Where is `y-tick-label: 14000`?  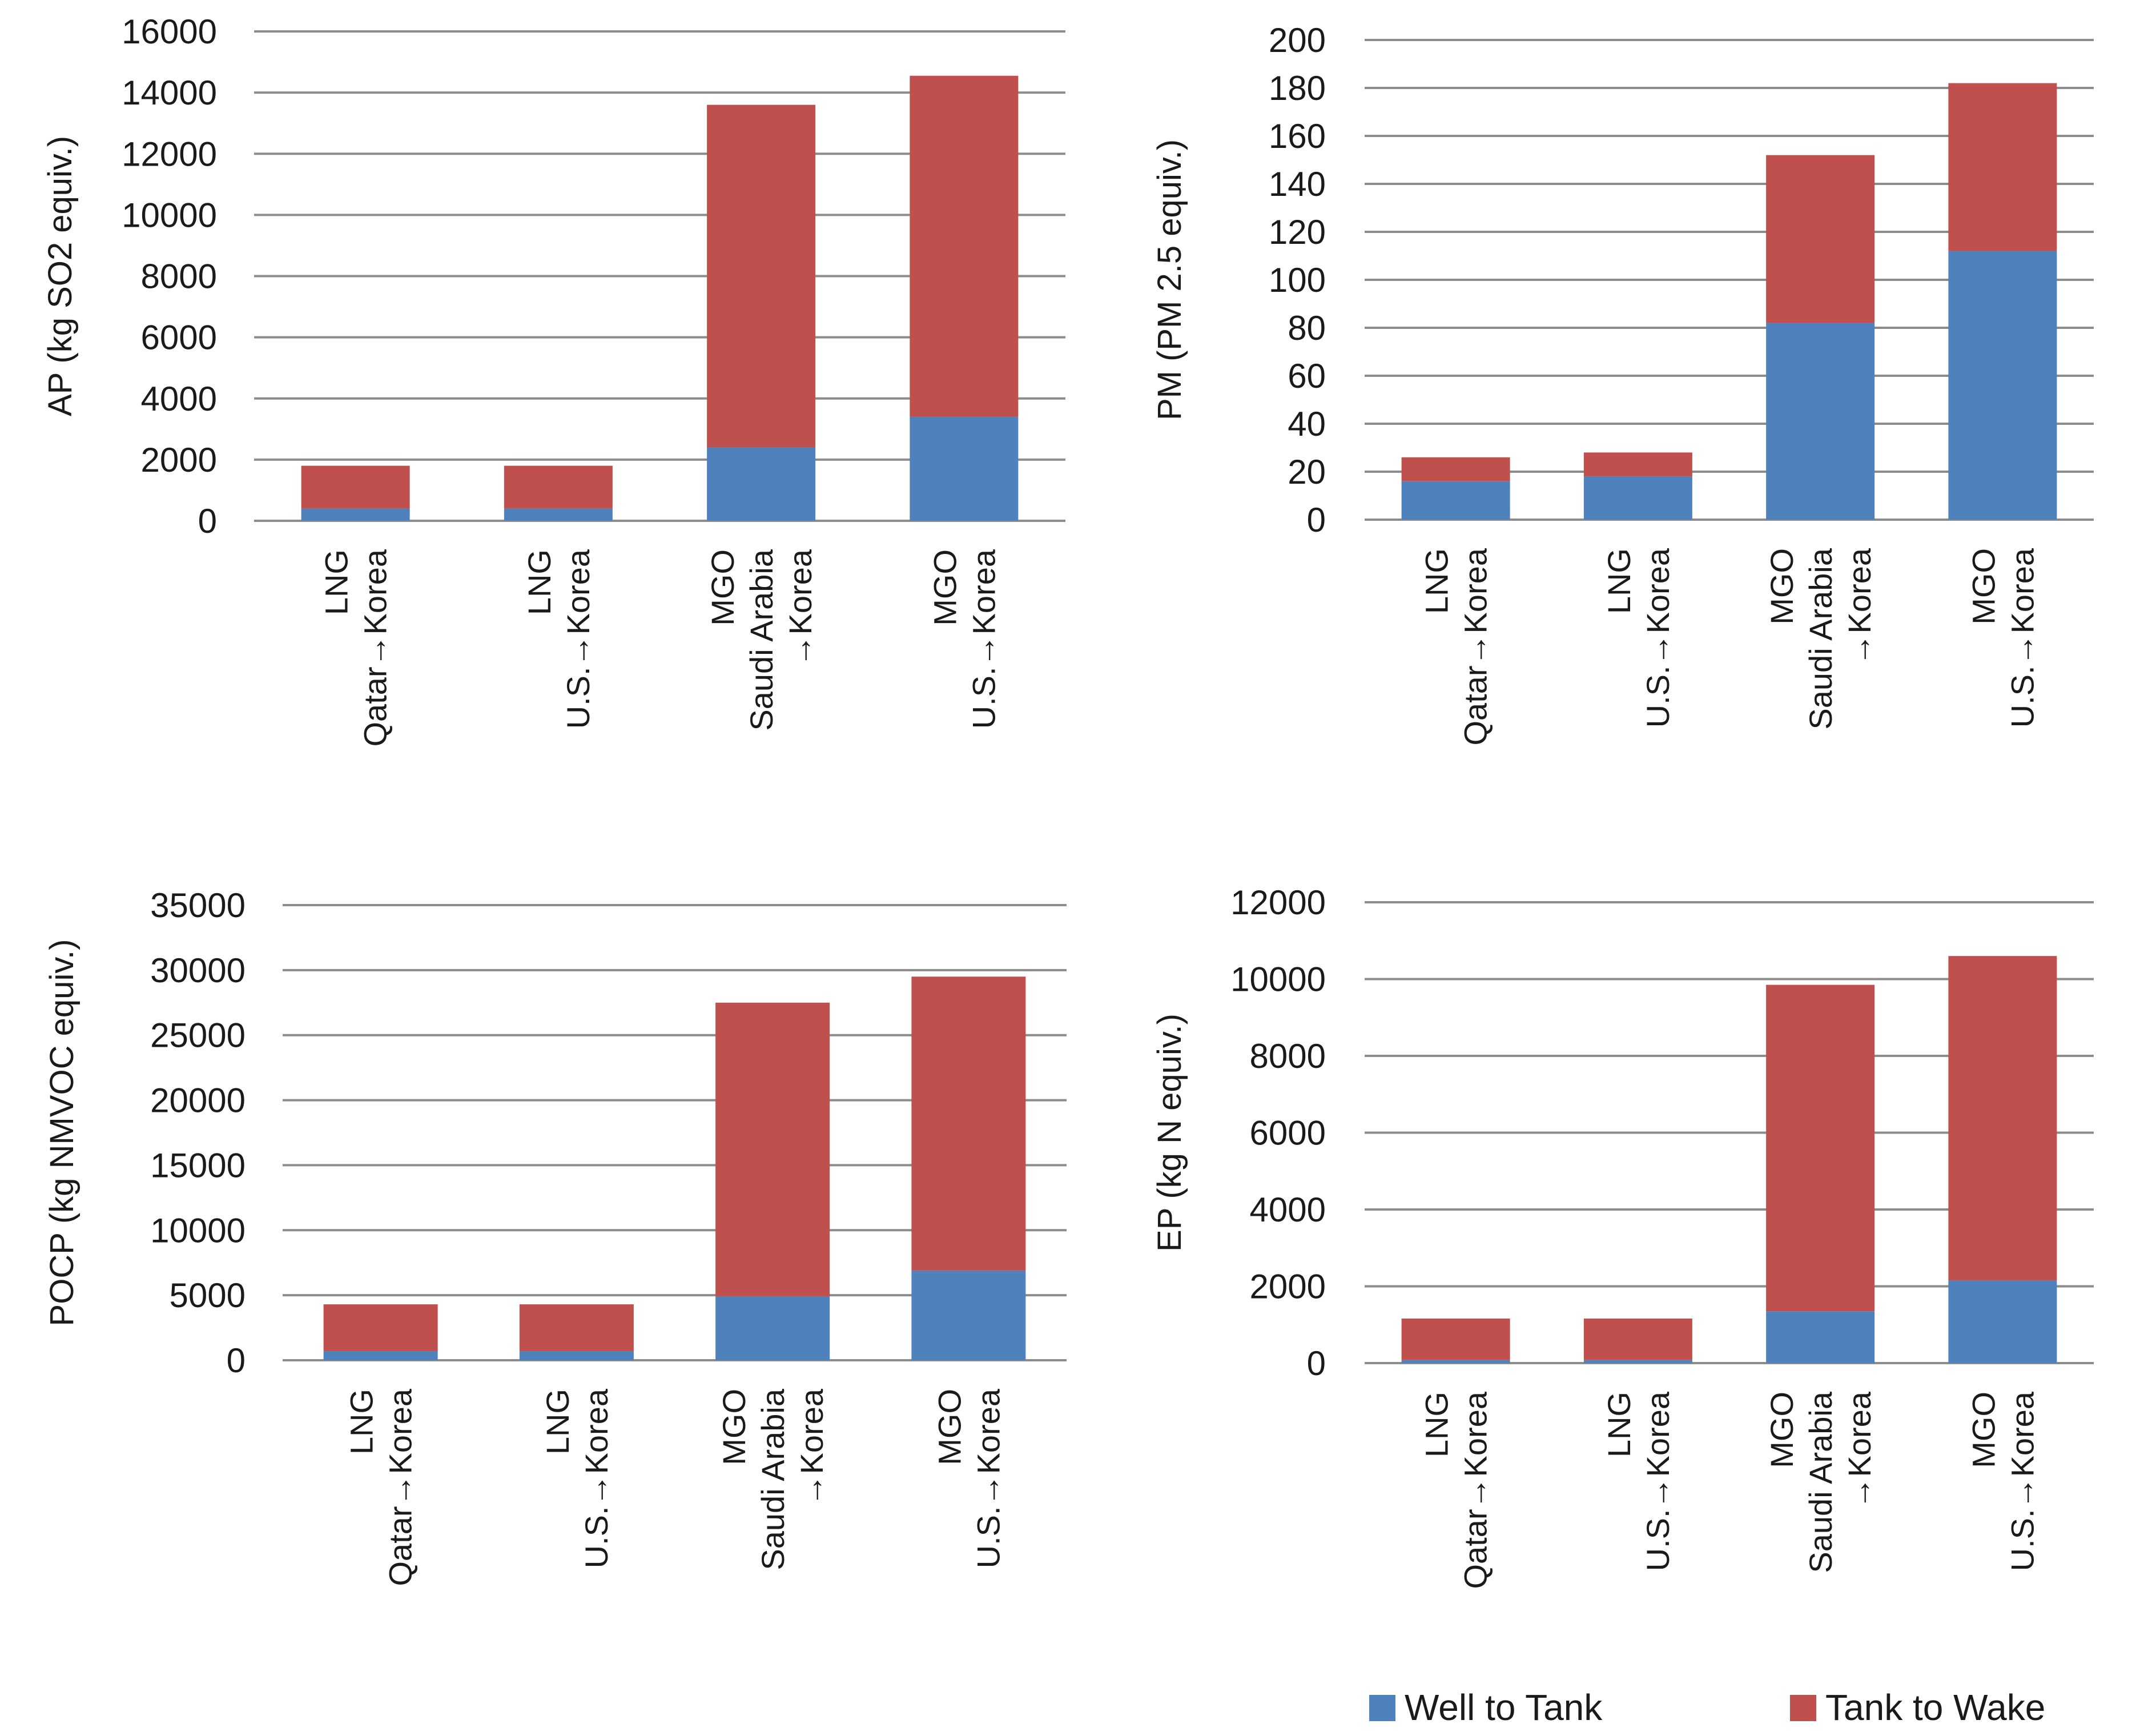 y-tick-label: 14000 is located at coordinates (169, 93).